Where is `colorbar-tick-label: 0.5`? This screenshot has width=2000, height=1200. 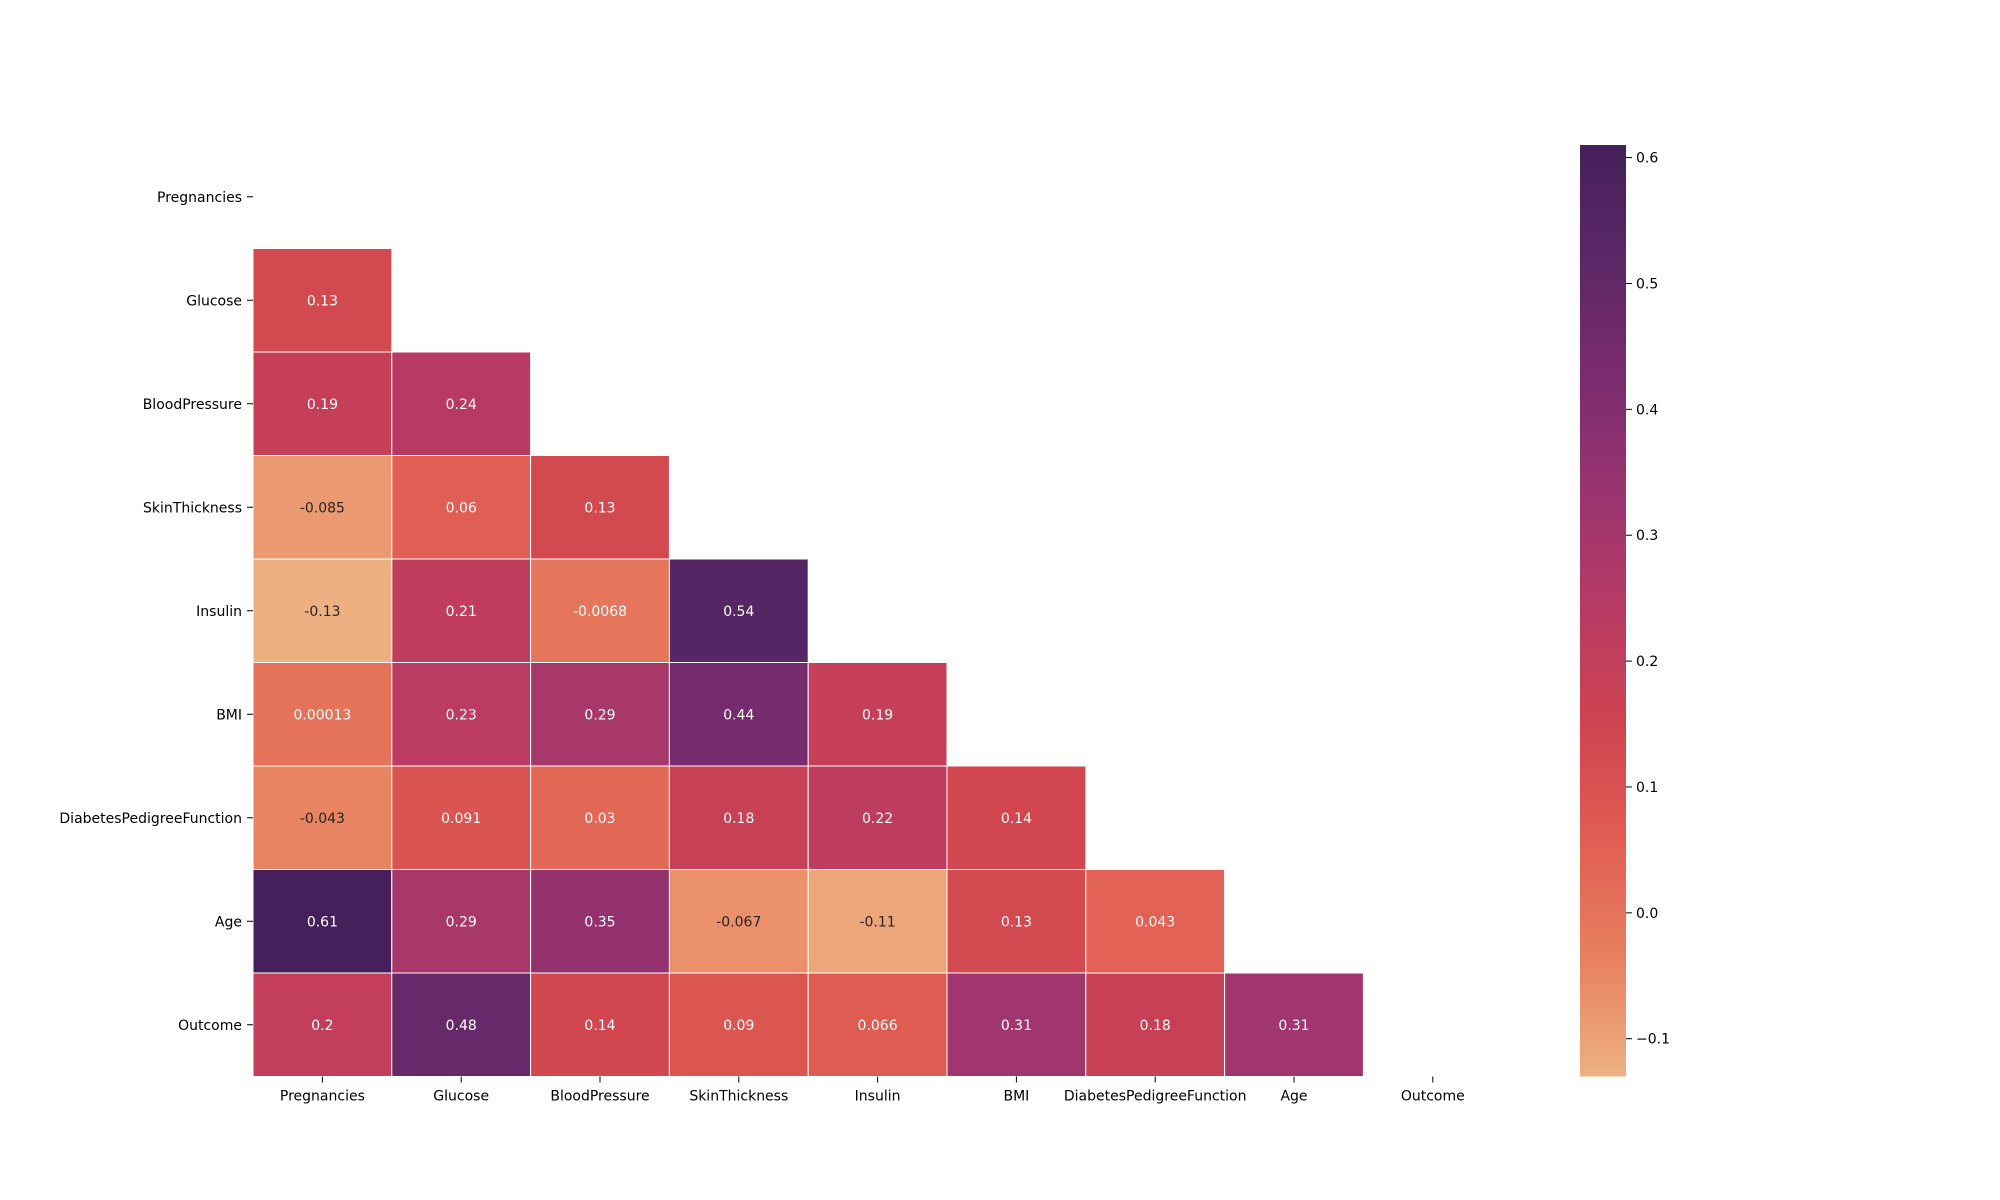
colorbar-tick-label: 0.5 is located at coordinates (1647, 284).